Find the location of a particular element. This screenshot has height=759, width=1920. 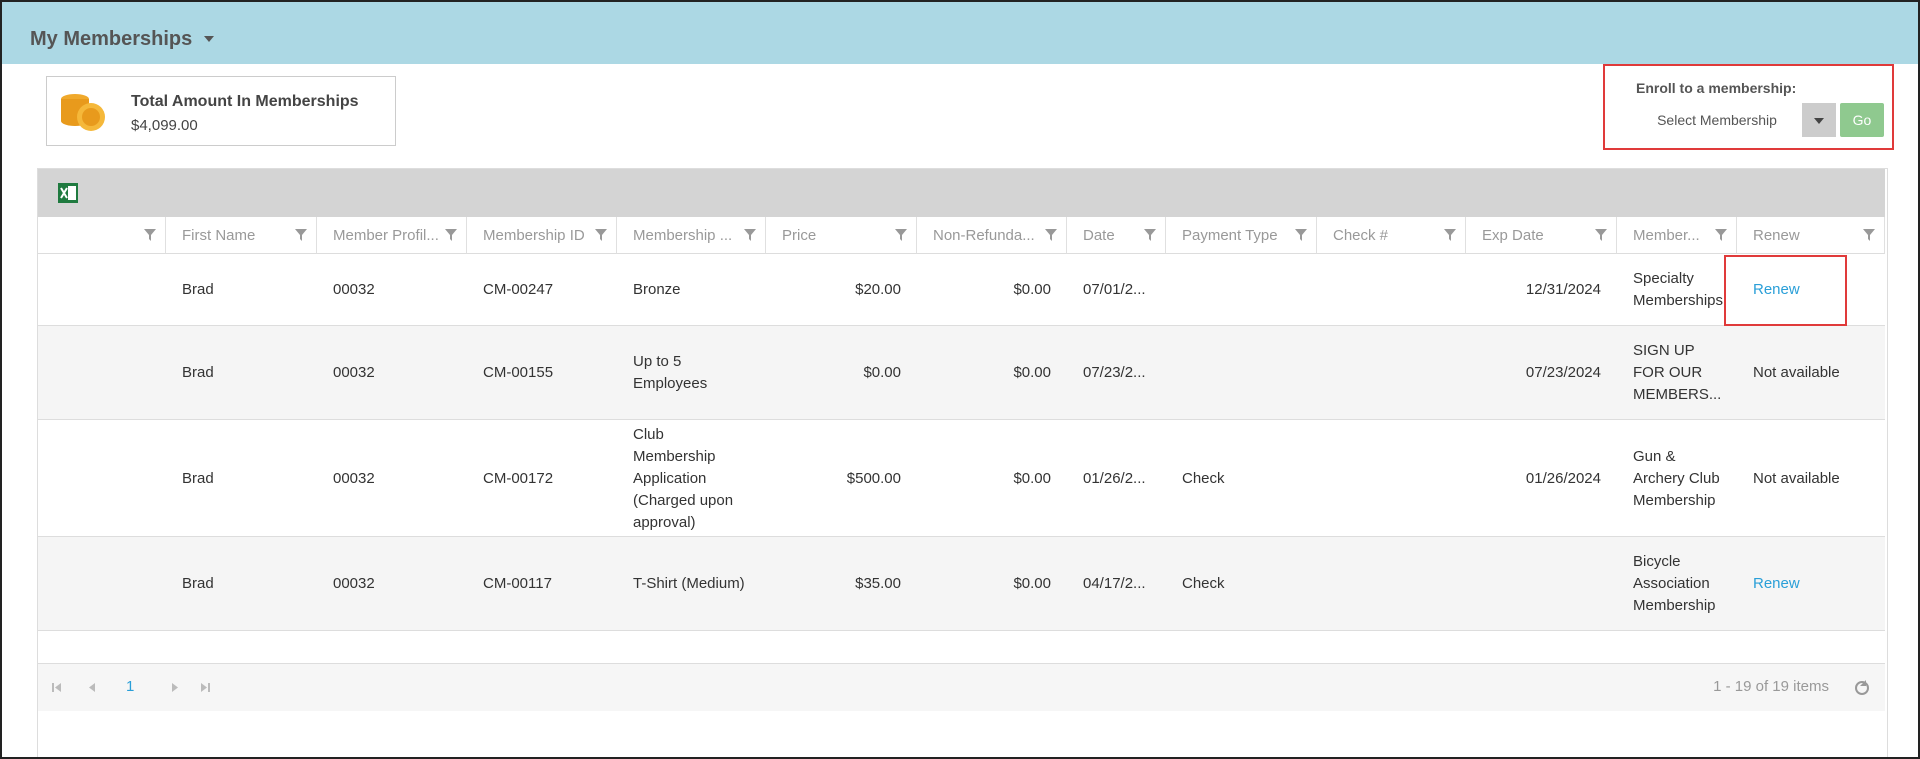

excel-export is located at coordinates (68, 193).